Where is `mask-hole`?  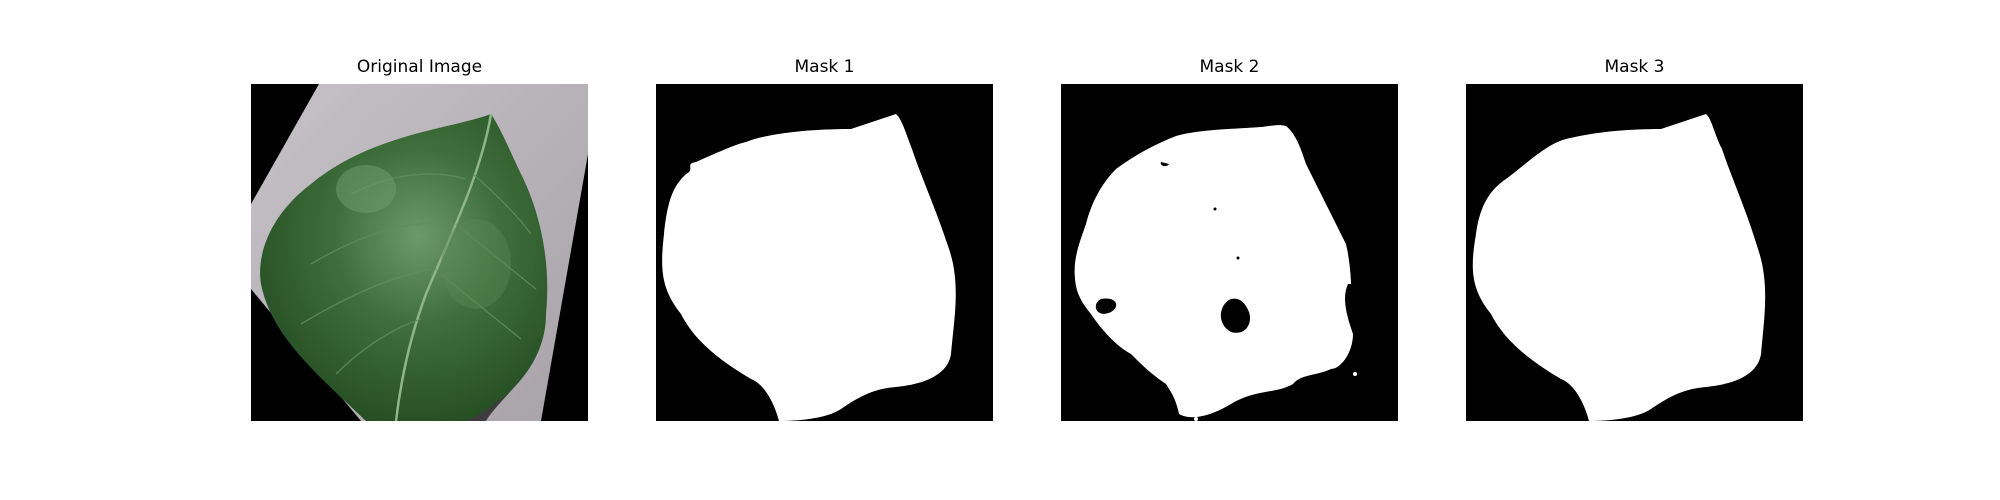
mask-hole is located at coordinates (1235, 315).